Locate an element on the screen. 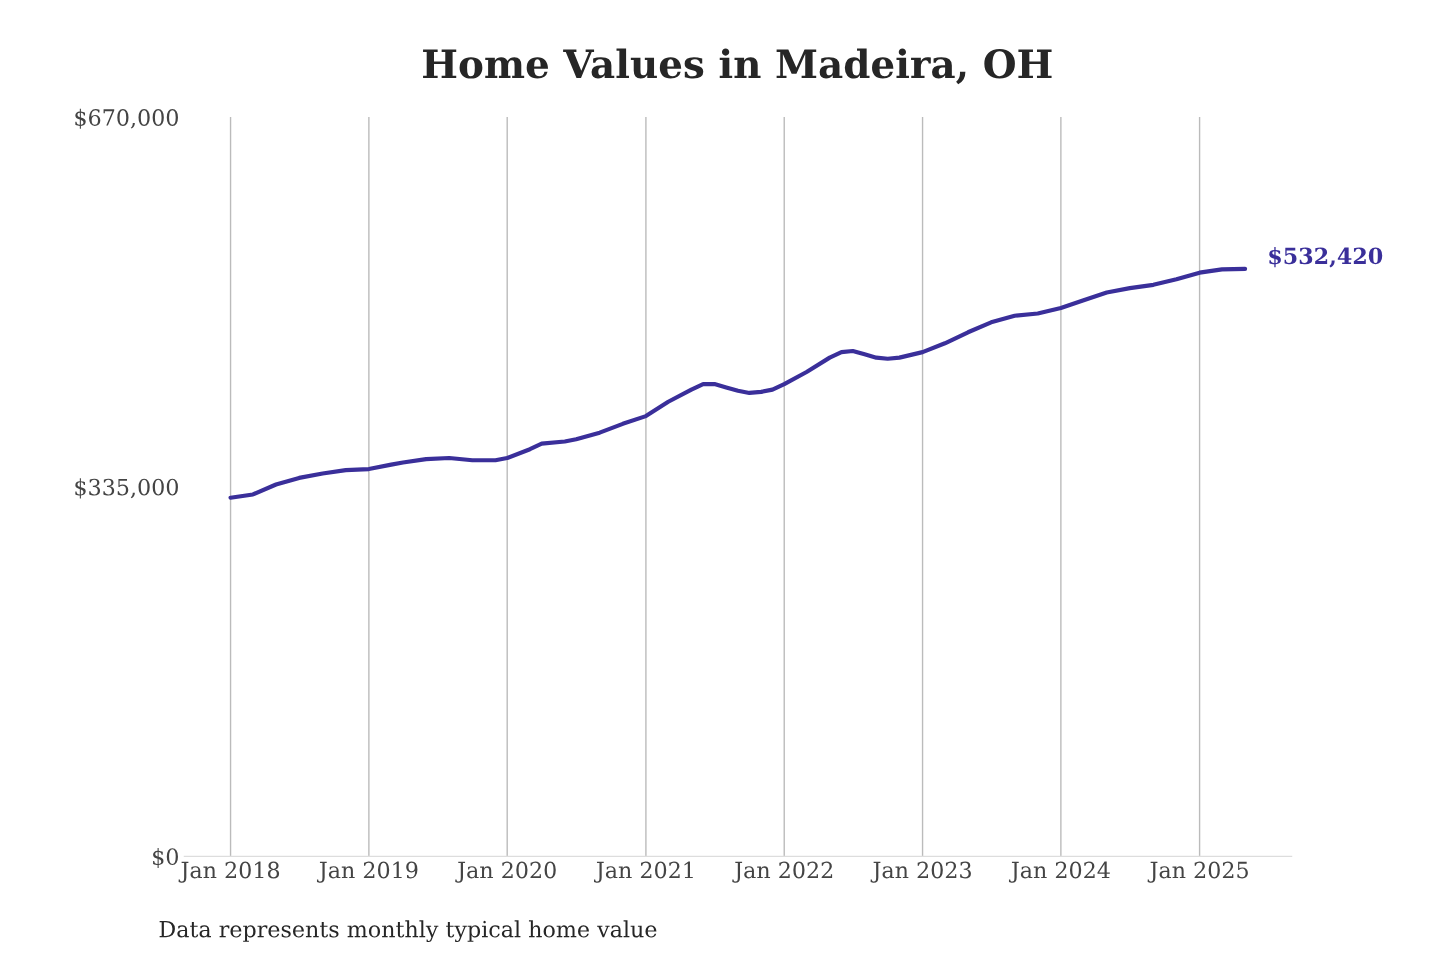  text: Data represents monthly typical home value is located at coordinates (408, 931).